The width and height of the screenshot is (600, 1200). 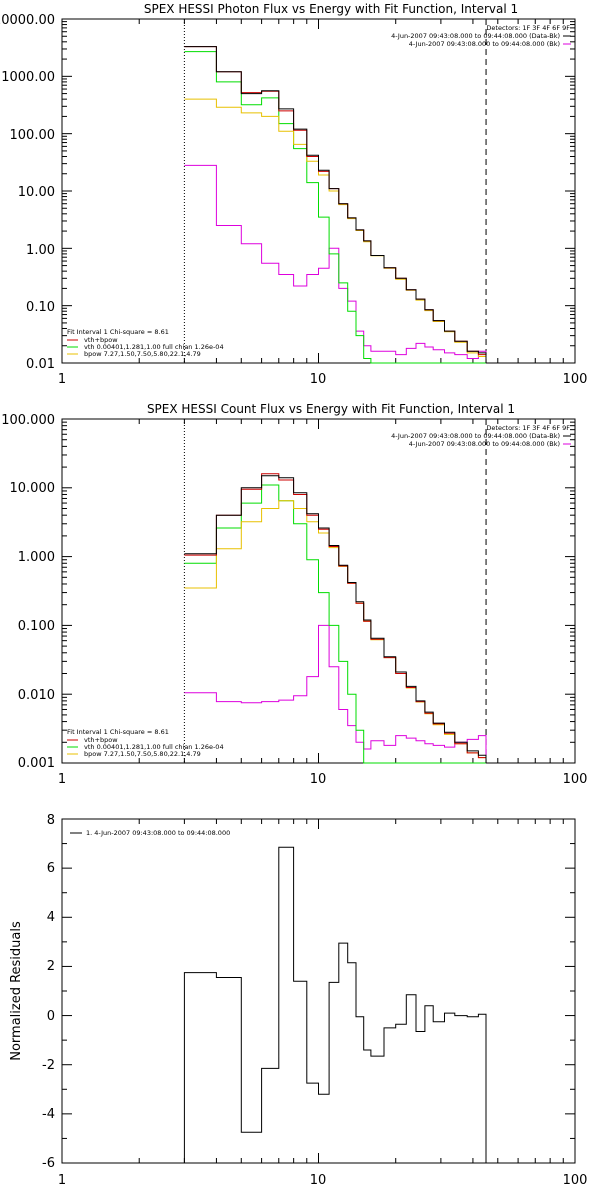 What do you see at coordinates (36, 192) in the screenshot?
I see `y-tick-label: 10.00` at bounding box center [36, 192].